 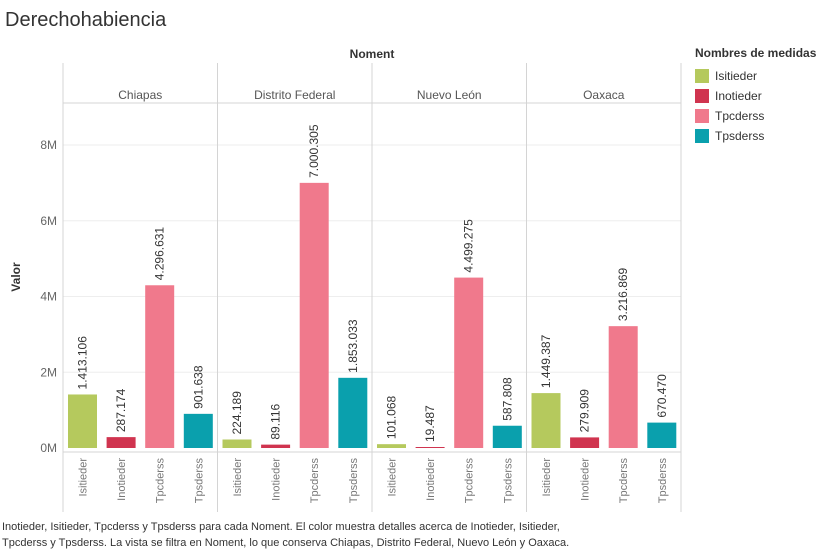 What do you see at coordinates (702, 96) in the screenshot?
I see `legend-swatch-inotieder` at bounding box center [702, 96].